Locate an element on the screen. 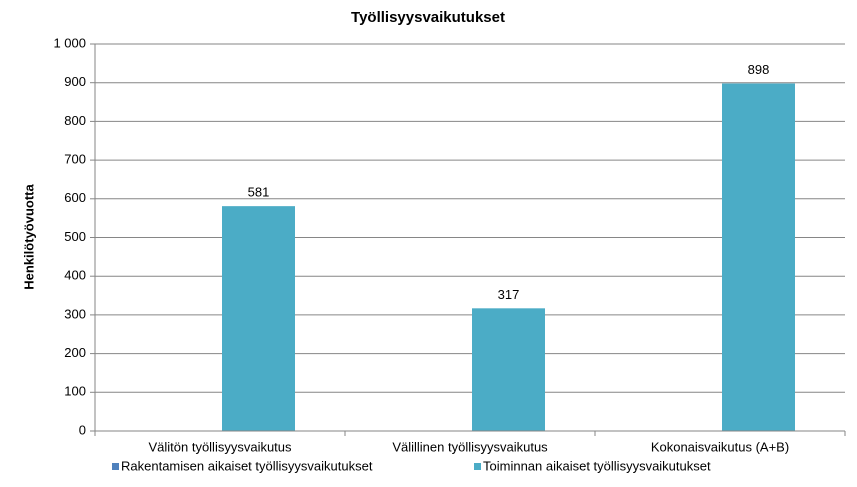 The width and height of the screenshot is (857, 487). y-tick-label: 900 is located at coordinates (75, 81).